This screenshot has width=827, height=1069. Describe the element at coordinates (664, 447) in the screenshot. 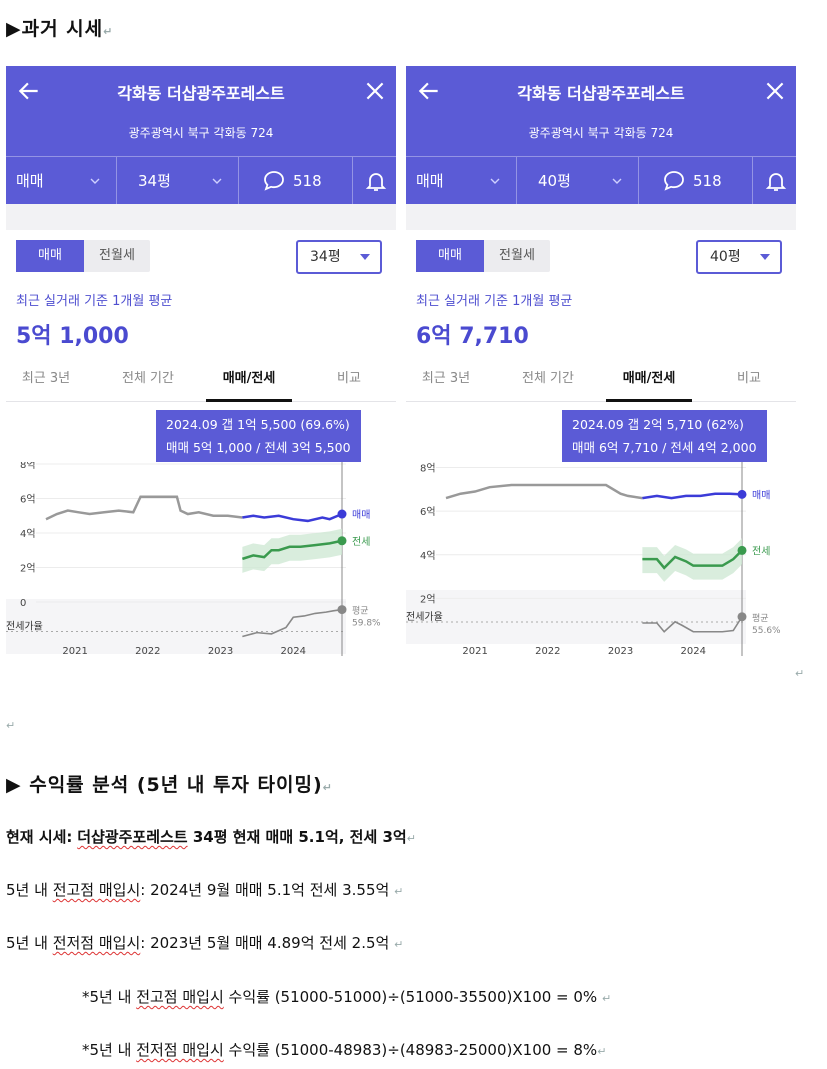

I see `tooltip-line-2: 매매 6억 7,710 / 전세 4억 2,000` at that location.